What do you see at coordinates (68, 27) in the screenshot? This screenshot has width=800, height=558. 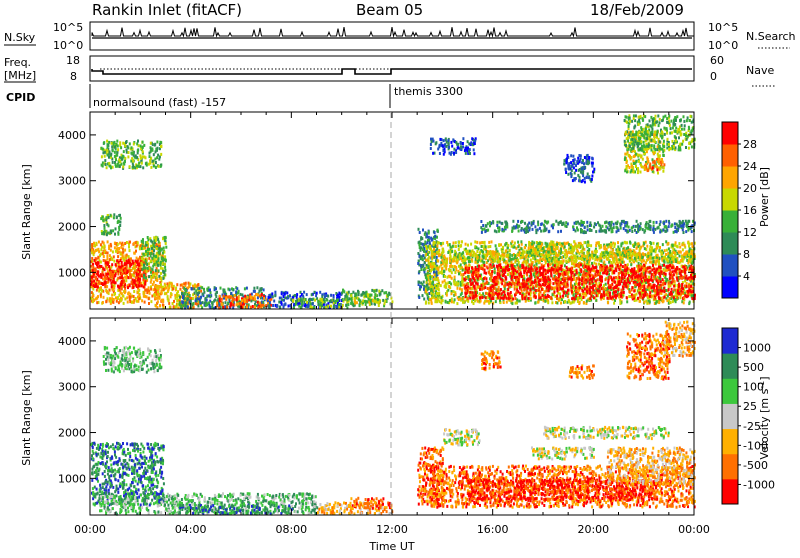 I see `nsky-tick-top: 10^5` at bounding box center [68, 27].